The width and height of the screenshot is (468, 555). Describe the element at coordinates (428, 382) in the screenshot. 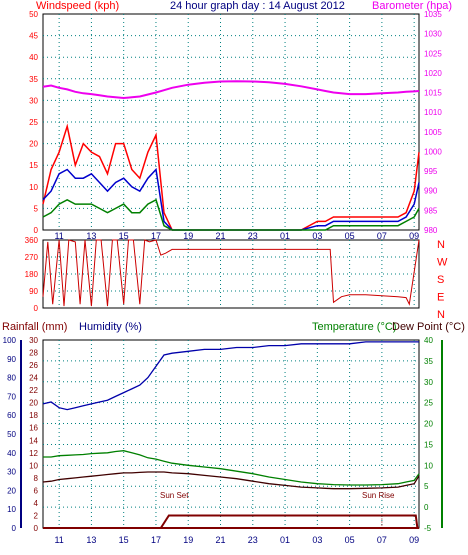

I see `temperature-tick: 30` at that location.